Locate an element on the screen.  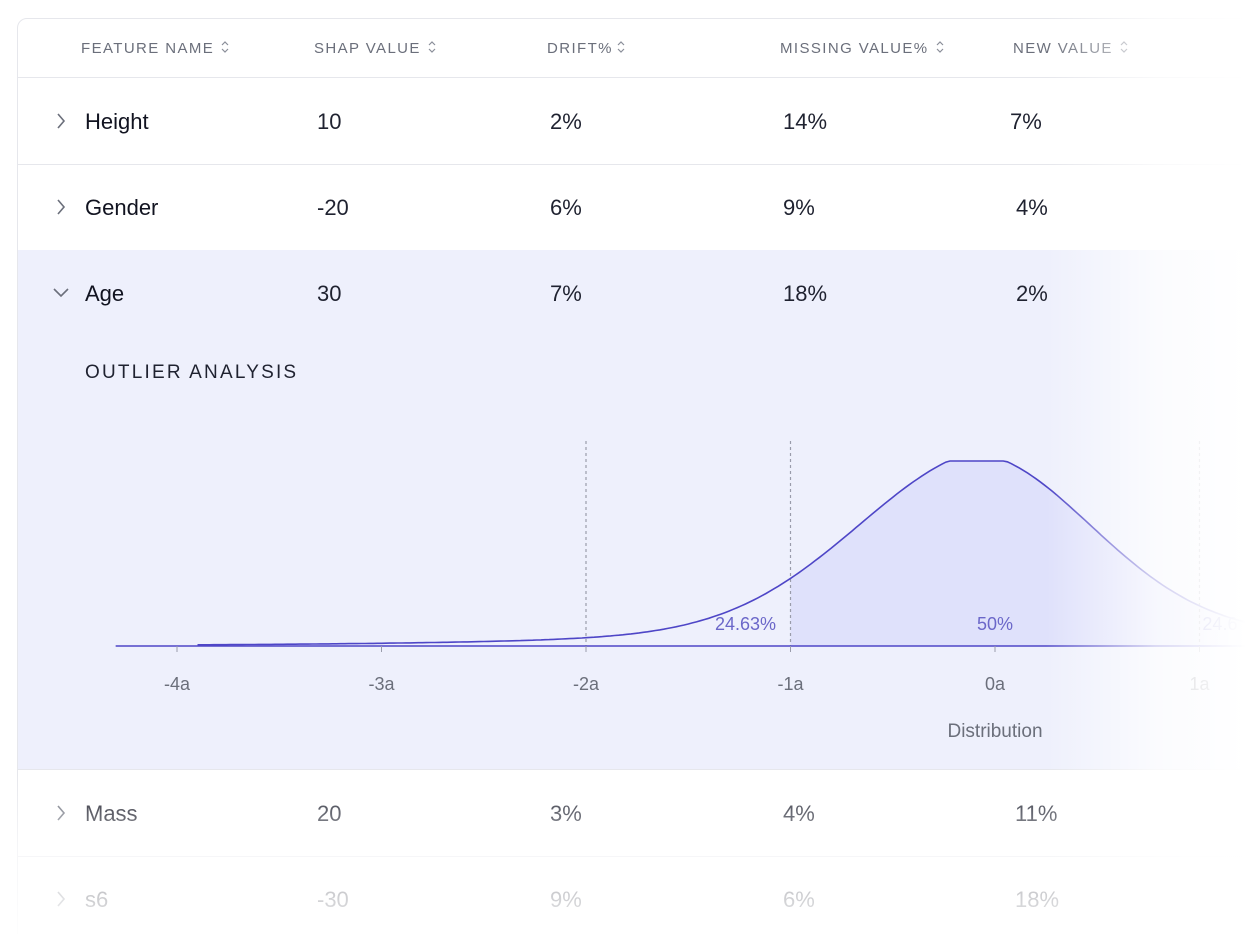
column-header-label: FEATURE NAME is located at coordinates (148, 48).